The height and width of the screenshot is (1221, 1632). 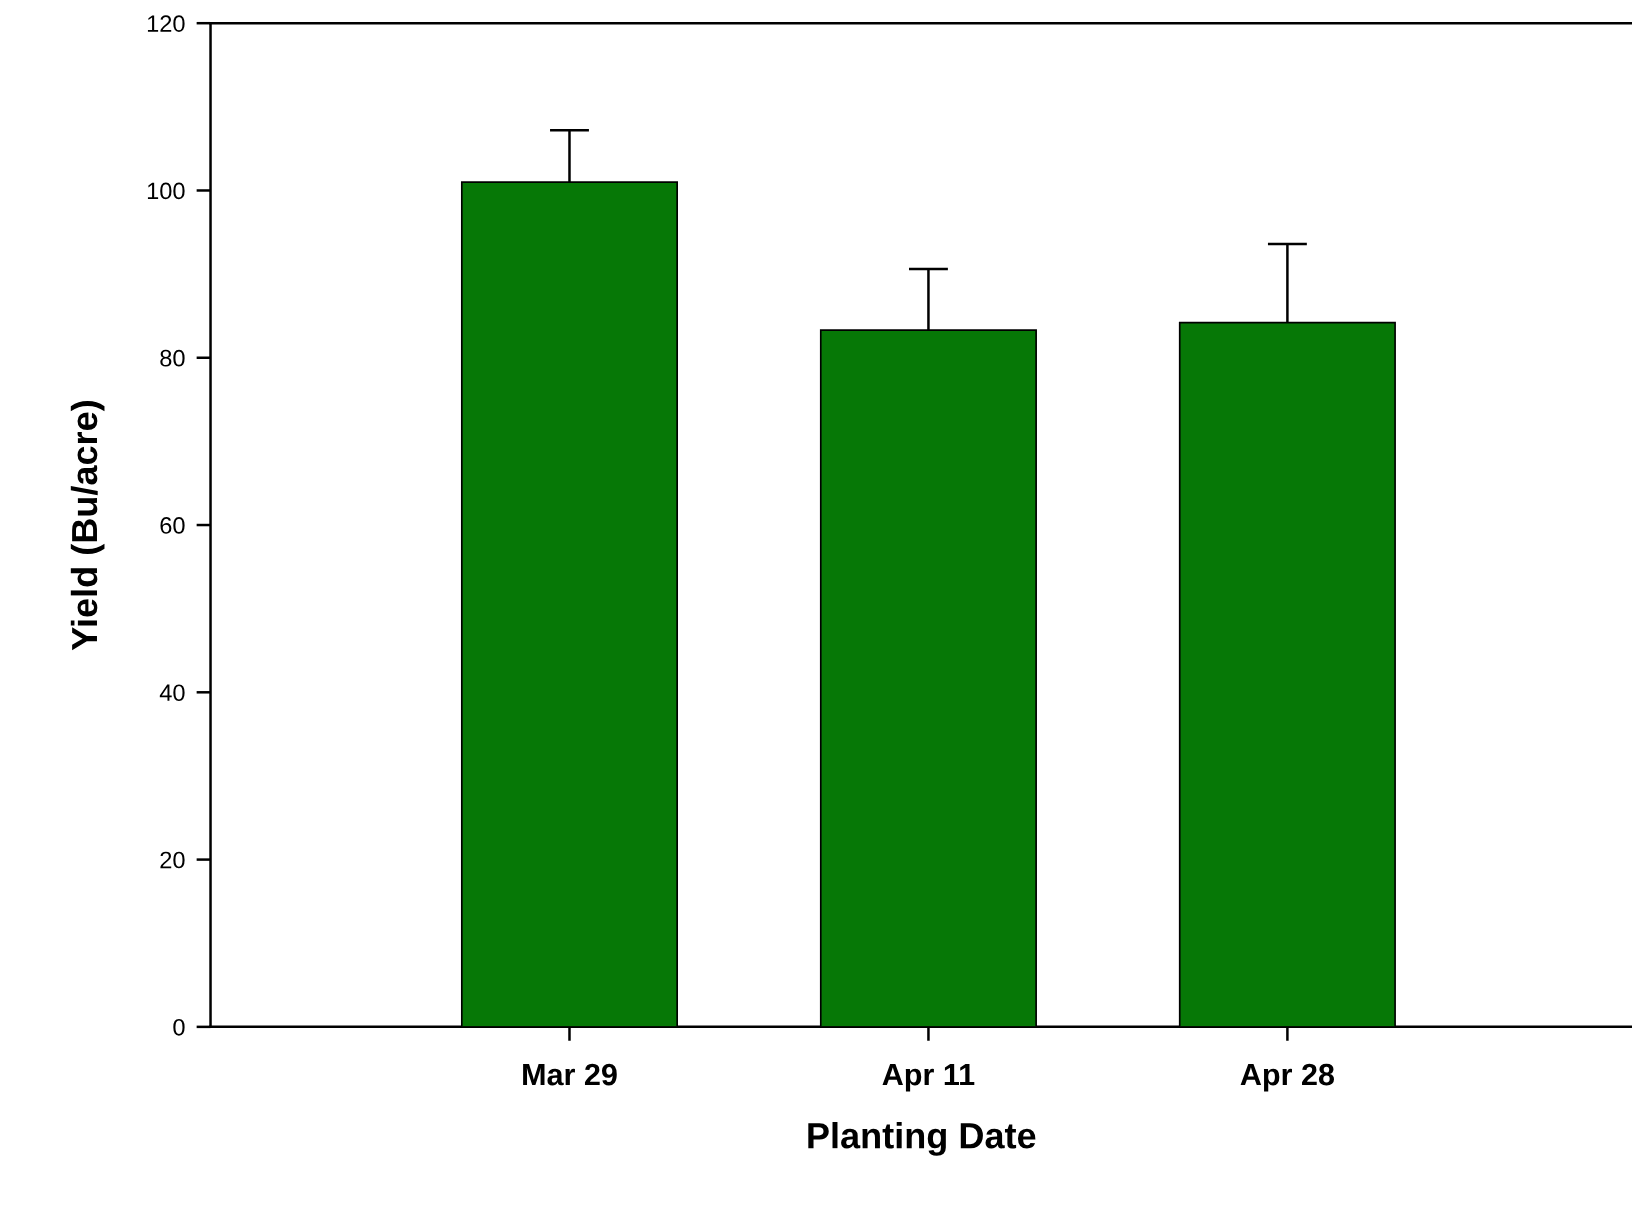 What do you see at coordinates (166, 191) in the screenshot?
I see `y-tick-label: 100` at bounding box center [166, 191].